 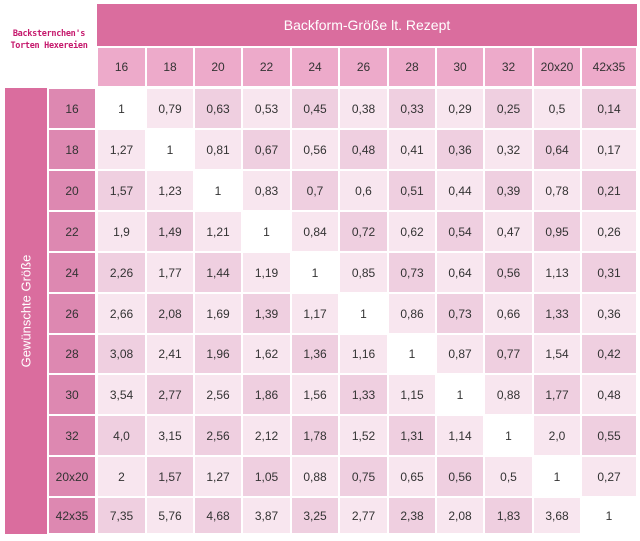 What do you see at coordinates (508, 515) in the screenshot?
I see `table-cell: 1,83` at bounding box center [508, 515].